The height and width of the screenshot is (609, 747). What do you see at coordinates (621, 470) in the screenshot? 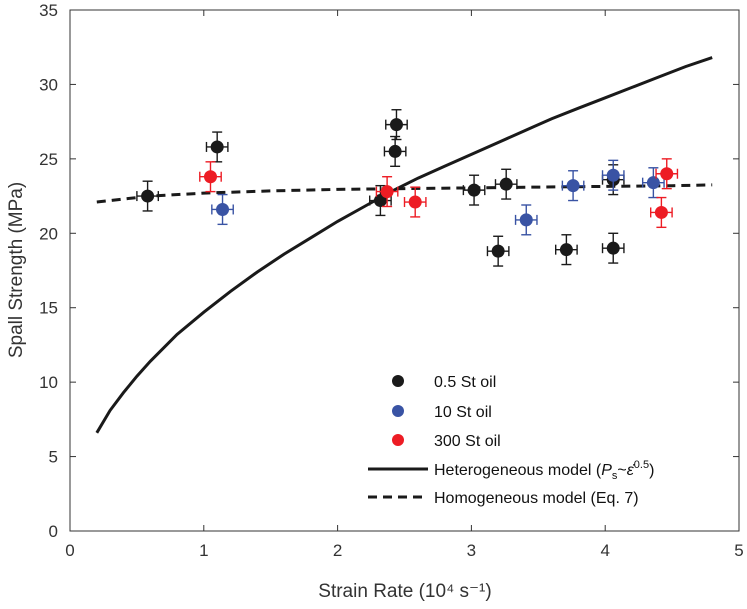
I see `formula-tilde: ~` at bounding box center [621, 470].